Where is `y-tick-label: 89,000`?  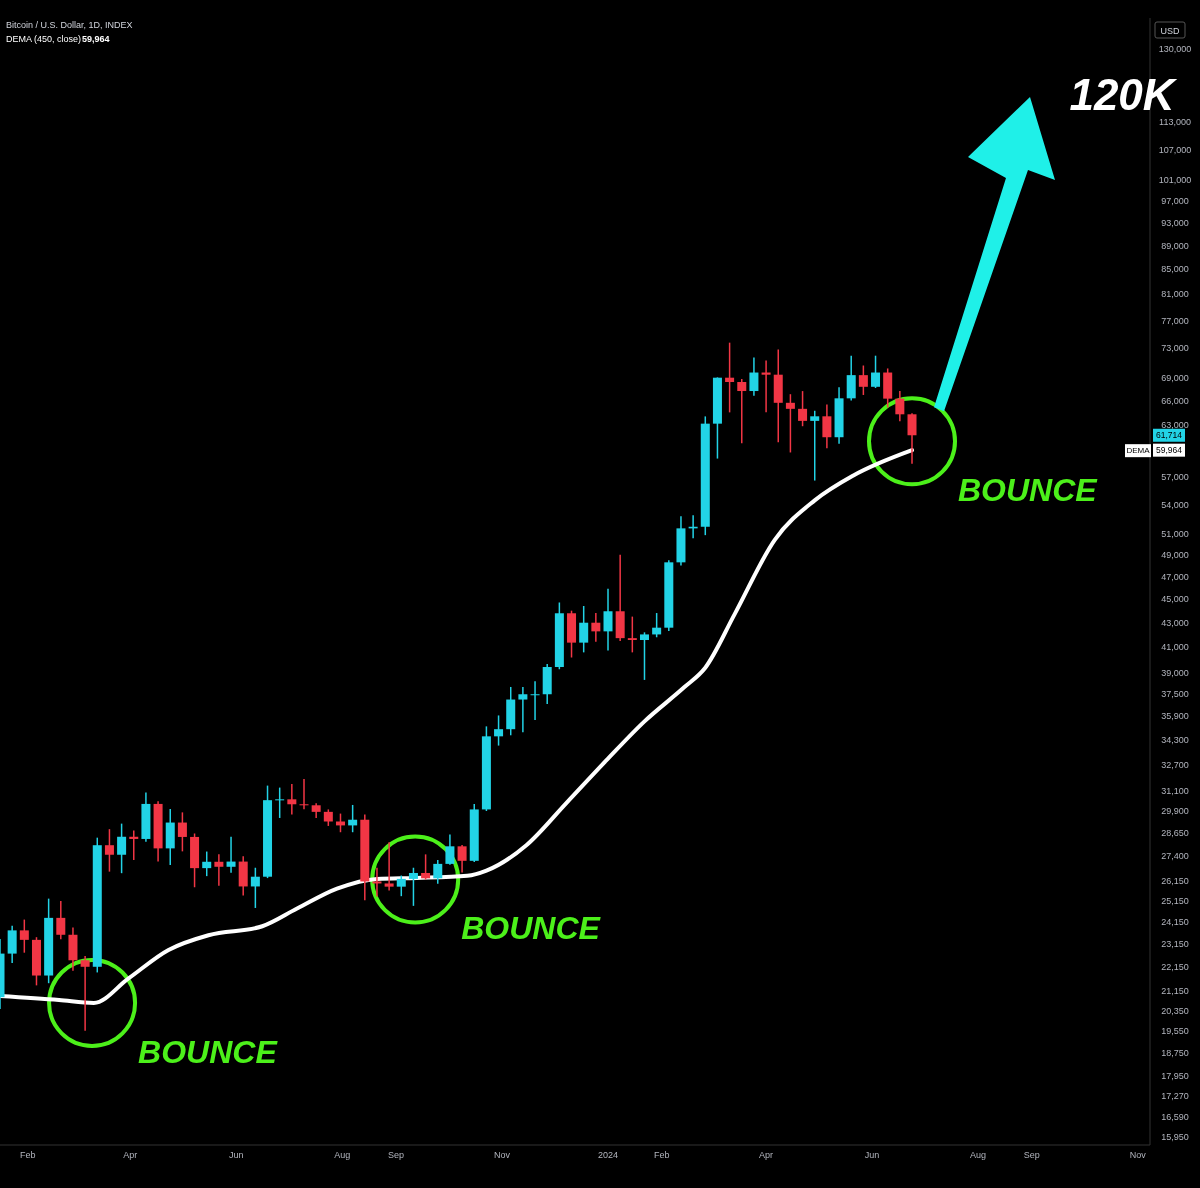
y-tick-label: 89,000 is located at coordinates (1175, 245).